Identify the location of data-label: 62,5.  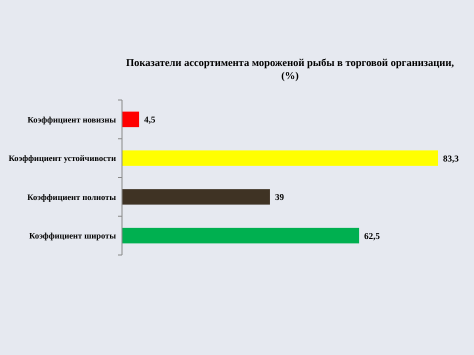
(372, 235).